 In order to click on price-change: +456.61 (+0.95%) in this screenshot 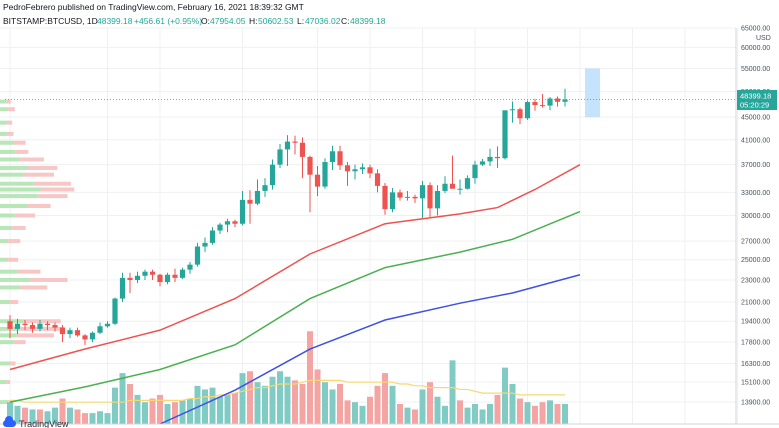, I will do `click(168, 21)`.